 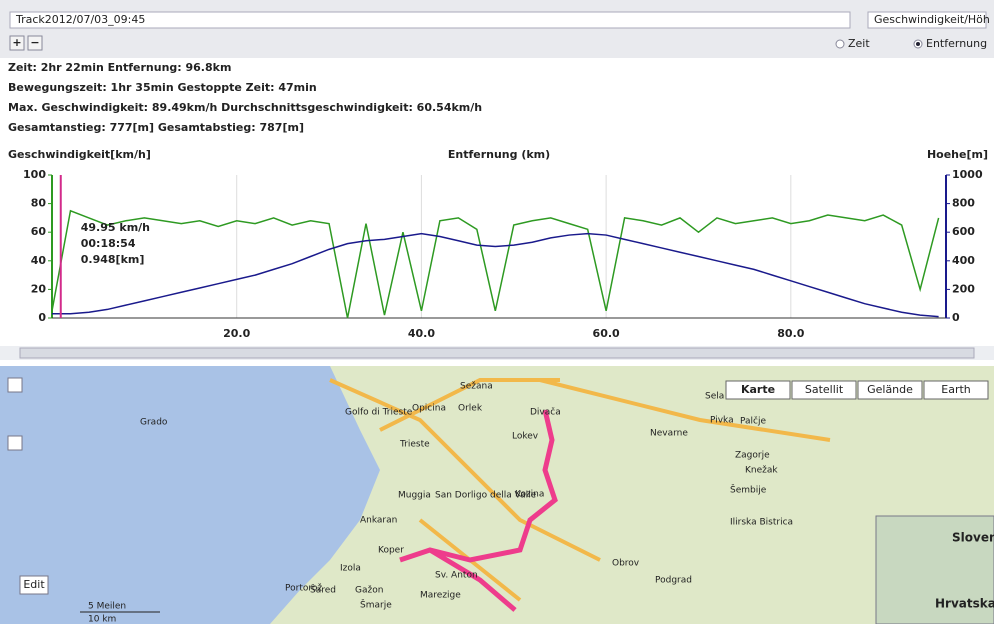 What do you see at coordinates (378, 521) in the screenshot?
I see `place-name: Ankaran` at bounding box center [378, 521].